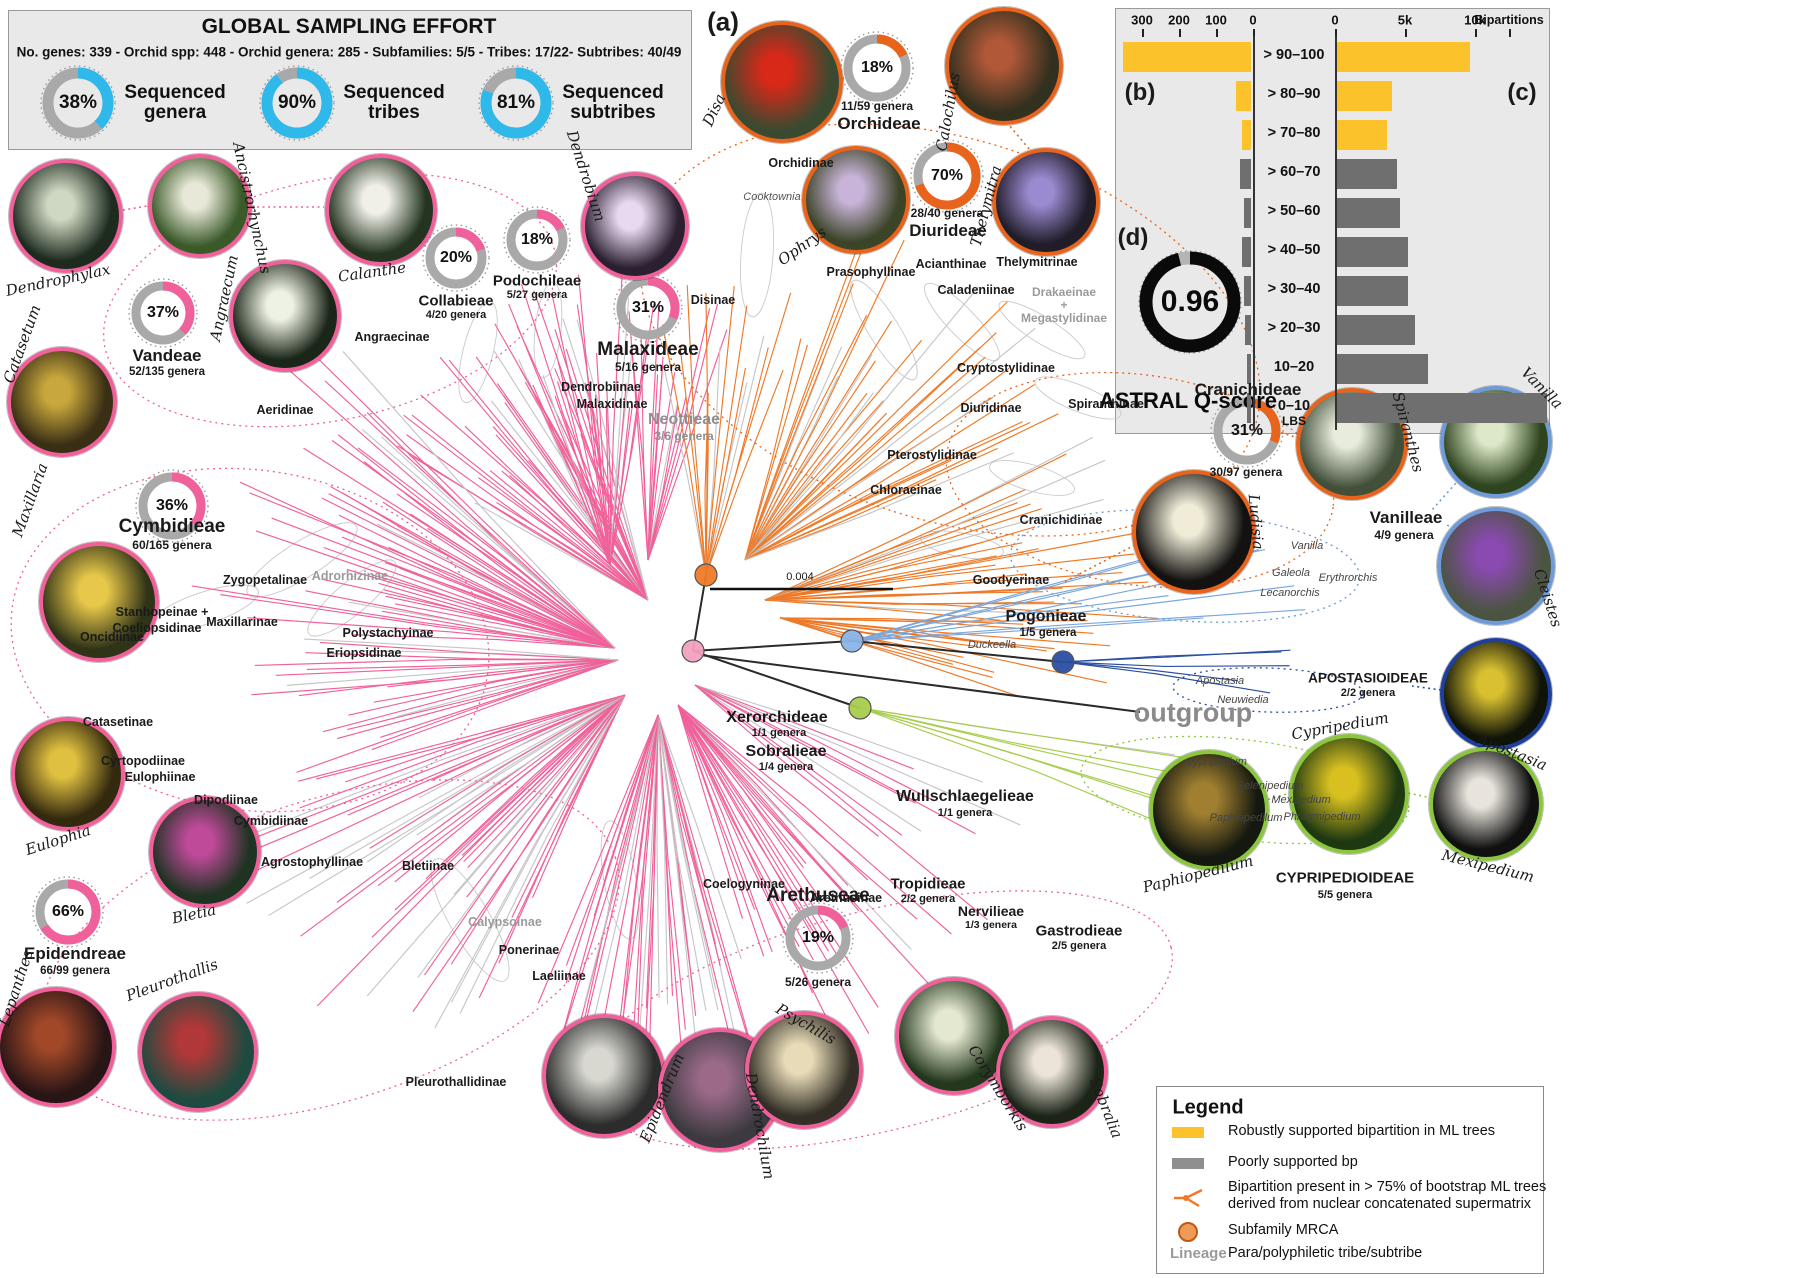 The image size is (1813, 1278). Describe the element at coordinates (1253, 20) in the screenshot. I see `axis-tick-label: 0` at that location.